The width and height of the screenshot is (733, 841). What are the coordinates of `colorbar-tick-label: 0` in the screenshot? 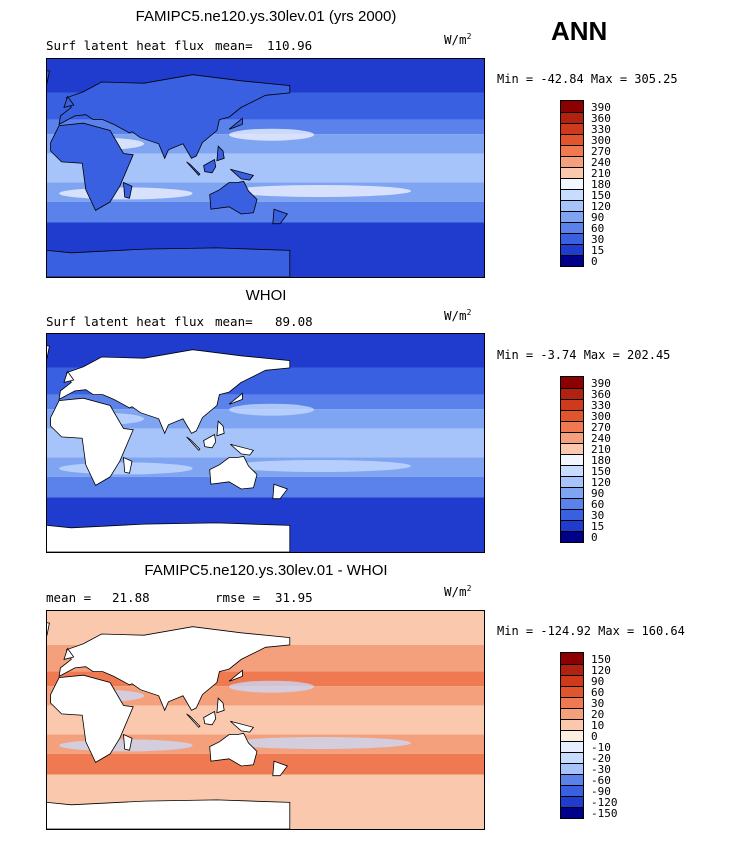 It's located at (594, 537).